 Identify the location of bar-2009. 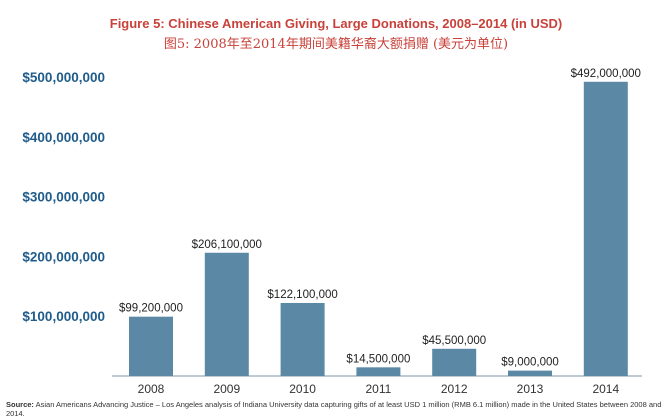
(226, 314).